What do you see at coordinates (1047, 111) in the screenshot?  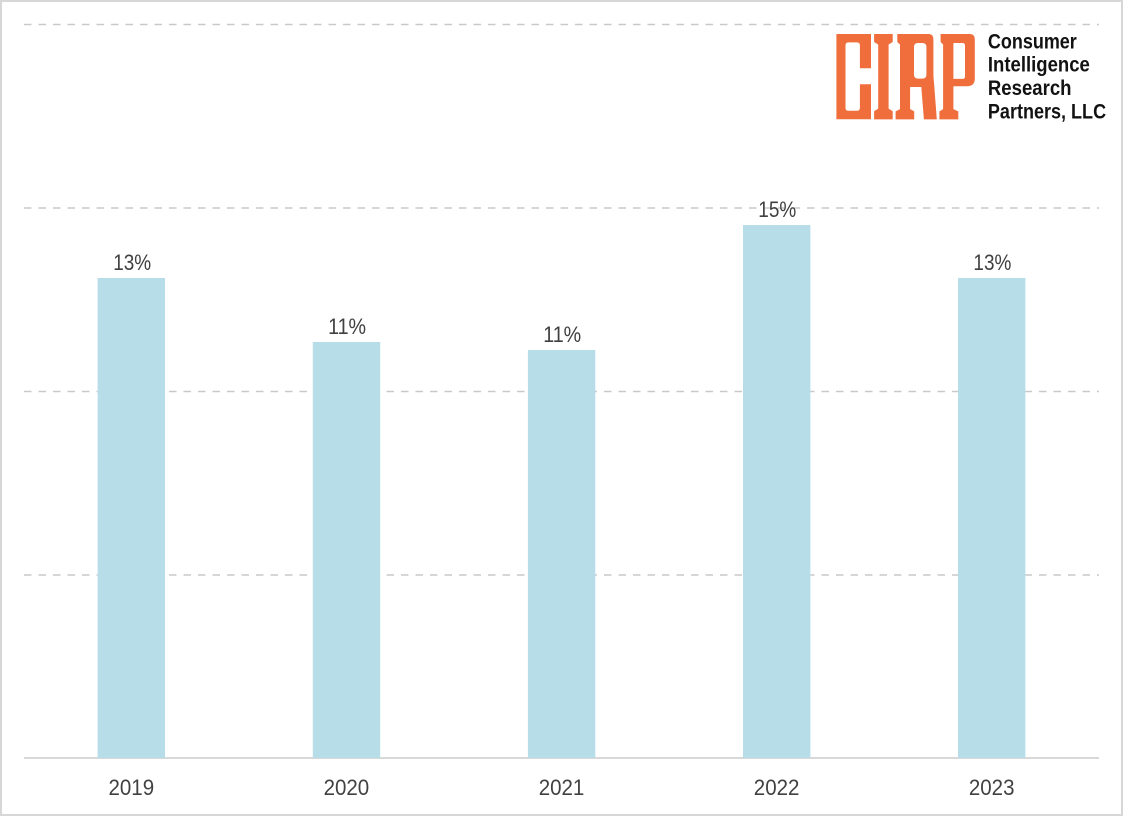 I see `svg-text: Partners, LLC` at bounding box center [1047, 111].